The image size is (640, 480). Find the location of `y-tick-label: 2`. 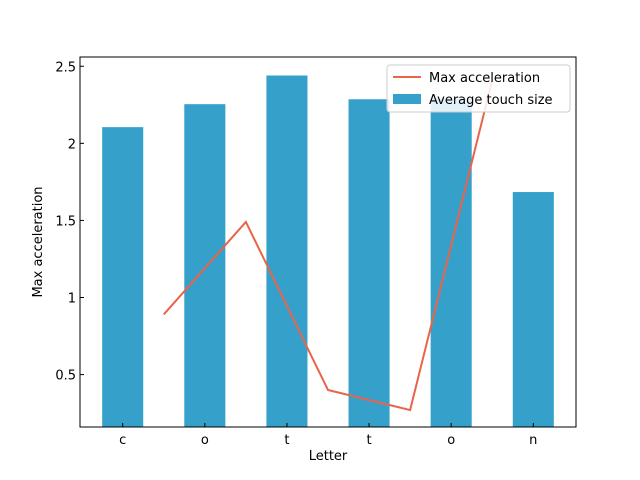

y-tick-label: 2 is located at coordinates (72, 144).